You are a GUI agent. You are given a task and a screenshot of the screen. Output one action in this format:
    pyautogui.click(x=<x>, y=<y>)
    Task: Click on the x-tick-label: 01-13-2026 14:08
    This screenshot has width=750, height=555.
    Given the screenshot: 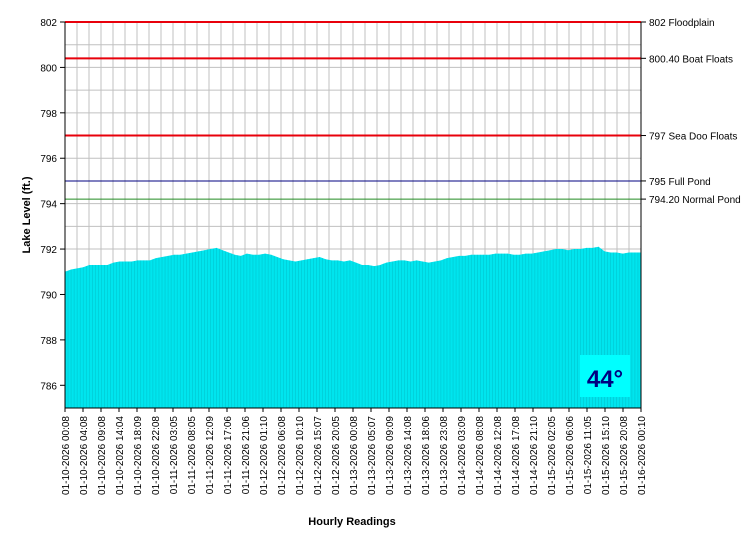 What is the action you would take?
    pyautogui.click(x=408, y=455)
    